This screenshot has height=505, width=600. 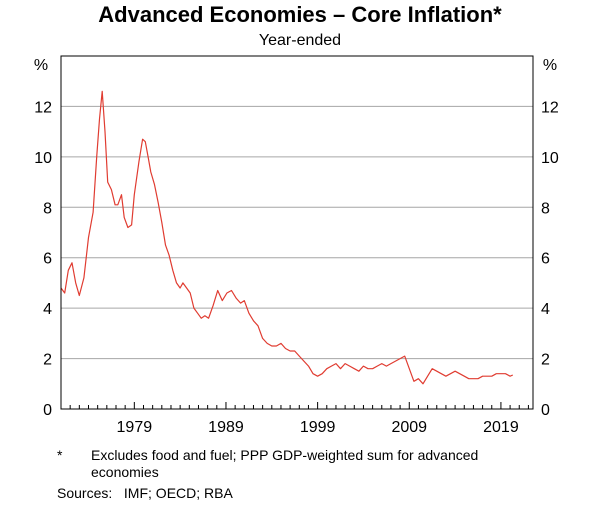 What do you see at coordinates (300, 14) in the screenshot?
I see `chart-title: Advanced Economies – Core Inflation*` at bounding box center [300, 14].